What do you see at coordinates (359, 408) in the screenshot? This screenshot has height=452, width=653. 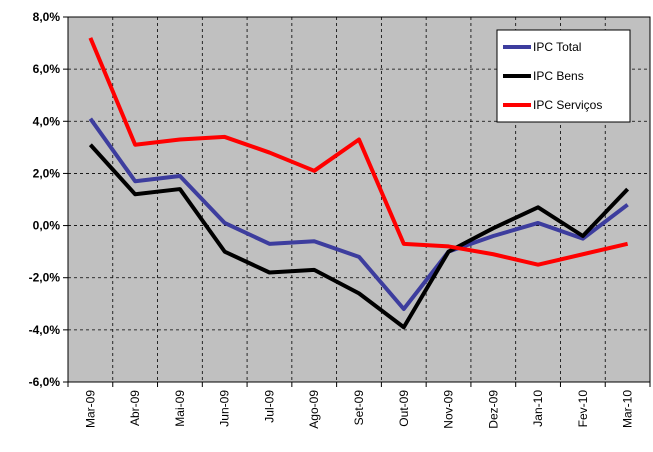 I see `x-tick-label: Set-09` at bounding box center [359, 408].